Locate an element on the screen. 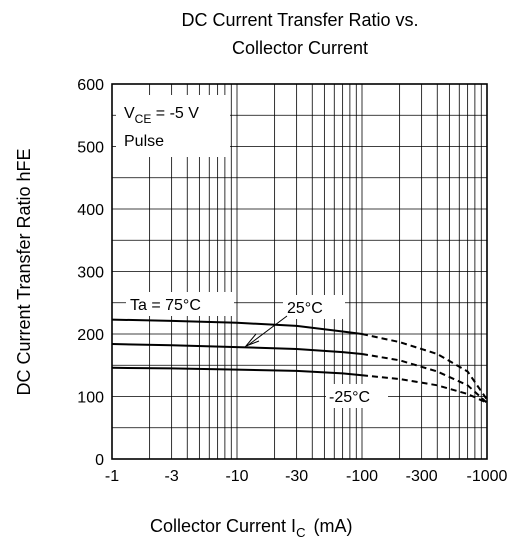 The image size is (517, 542). y-tick-label: 100 is located at coordinates (90, 398).